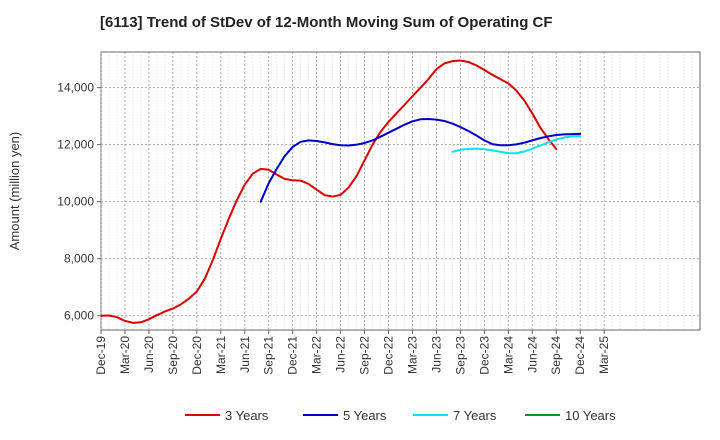 This screenshot has height=440, width=720. What do you see at coordinates (604, 355) in the screenshot?
I see `x-tick-label: Mar-25` at bounding box center [604, 355].